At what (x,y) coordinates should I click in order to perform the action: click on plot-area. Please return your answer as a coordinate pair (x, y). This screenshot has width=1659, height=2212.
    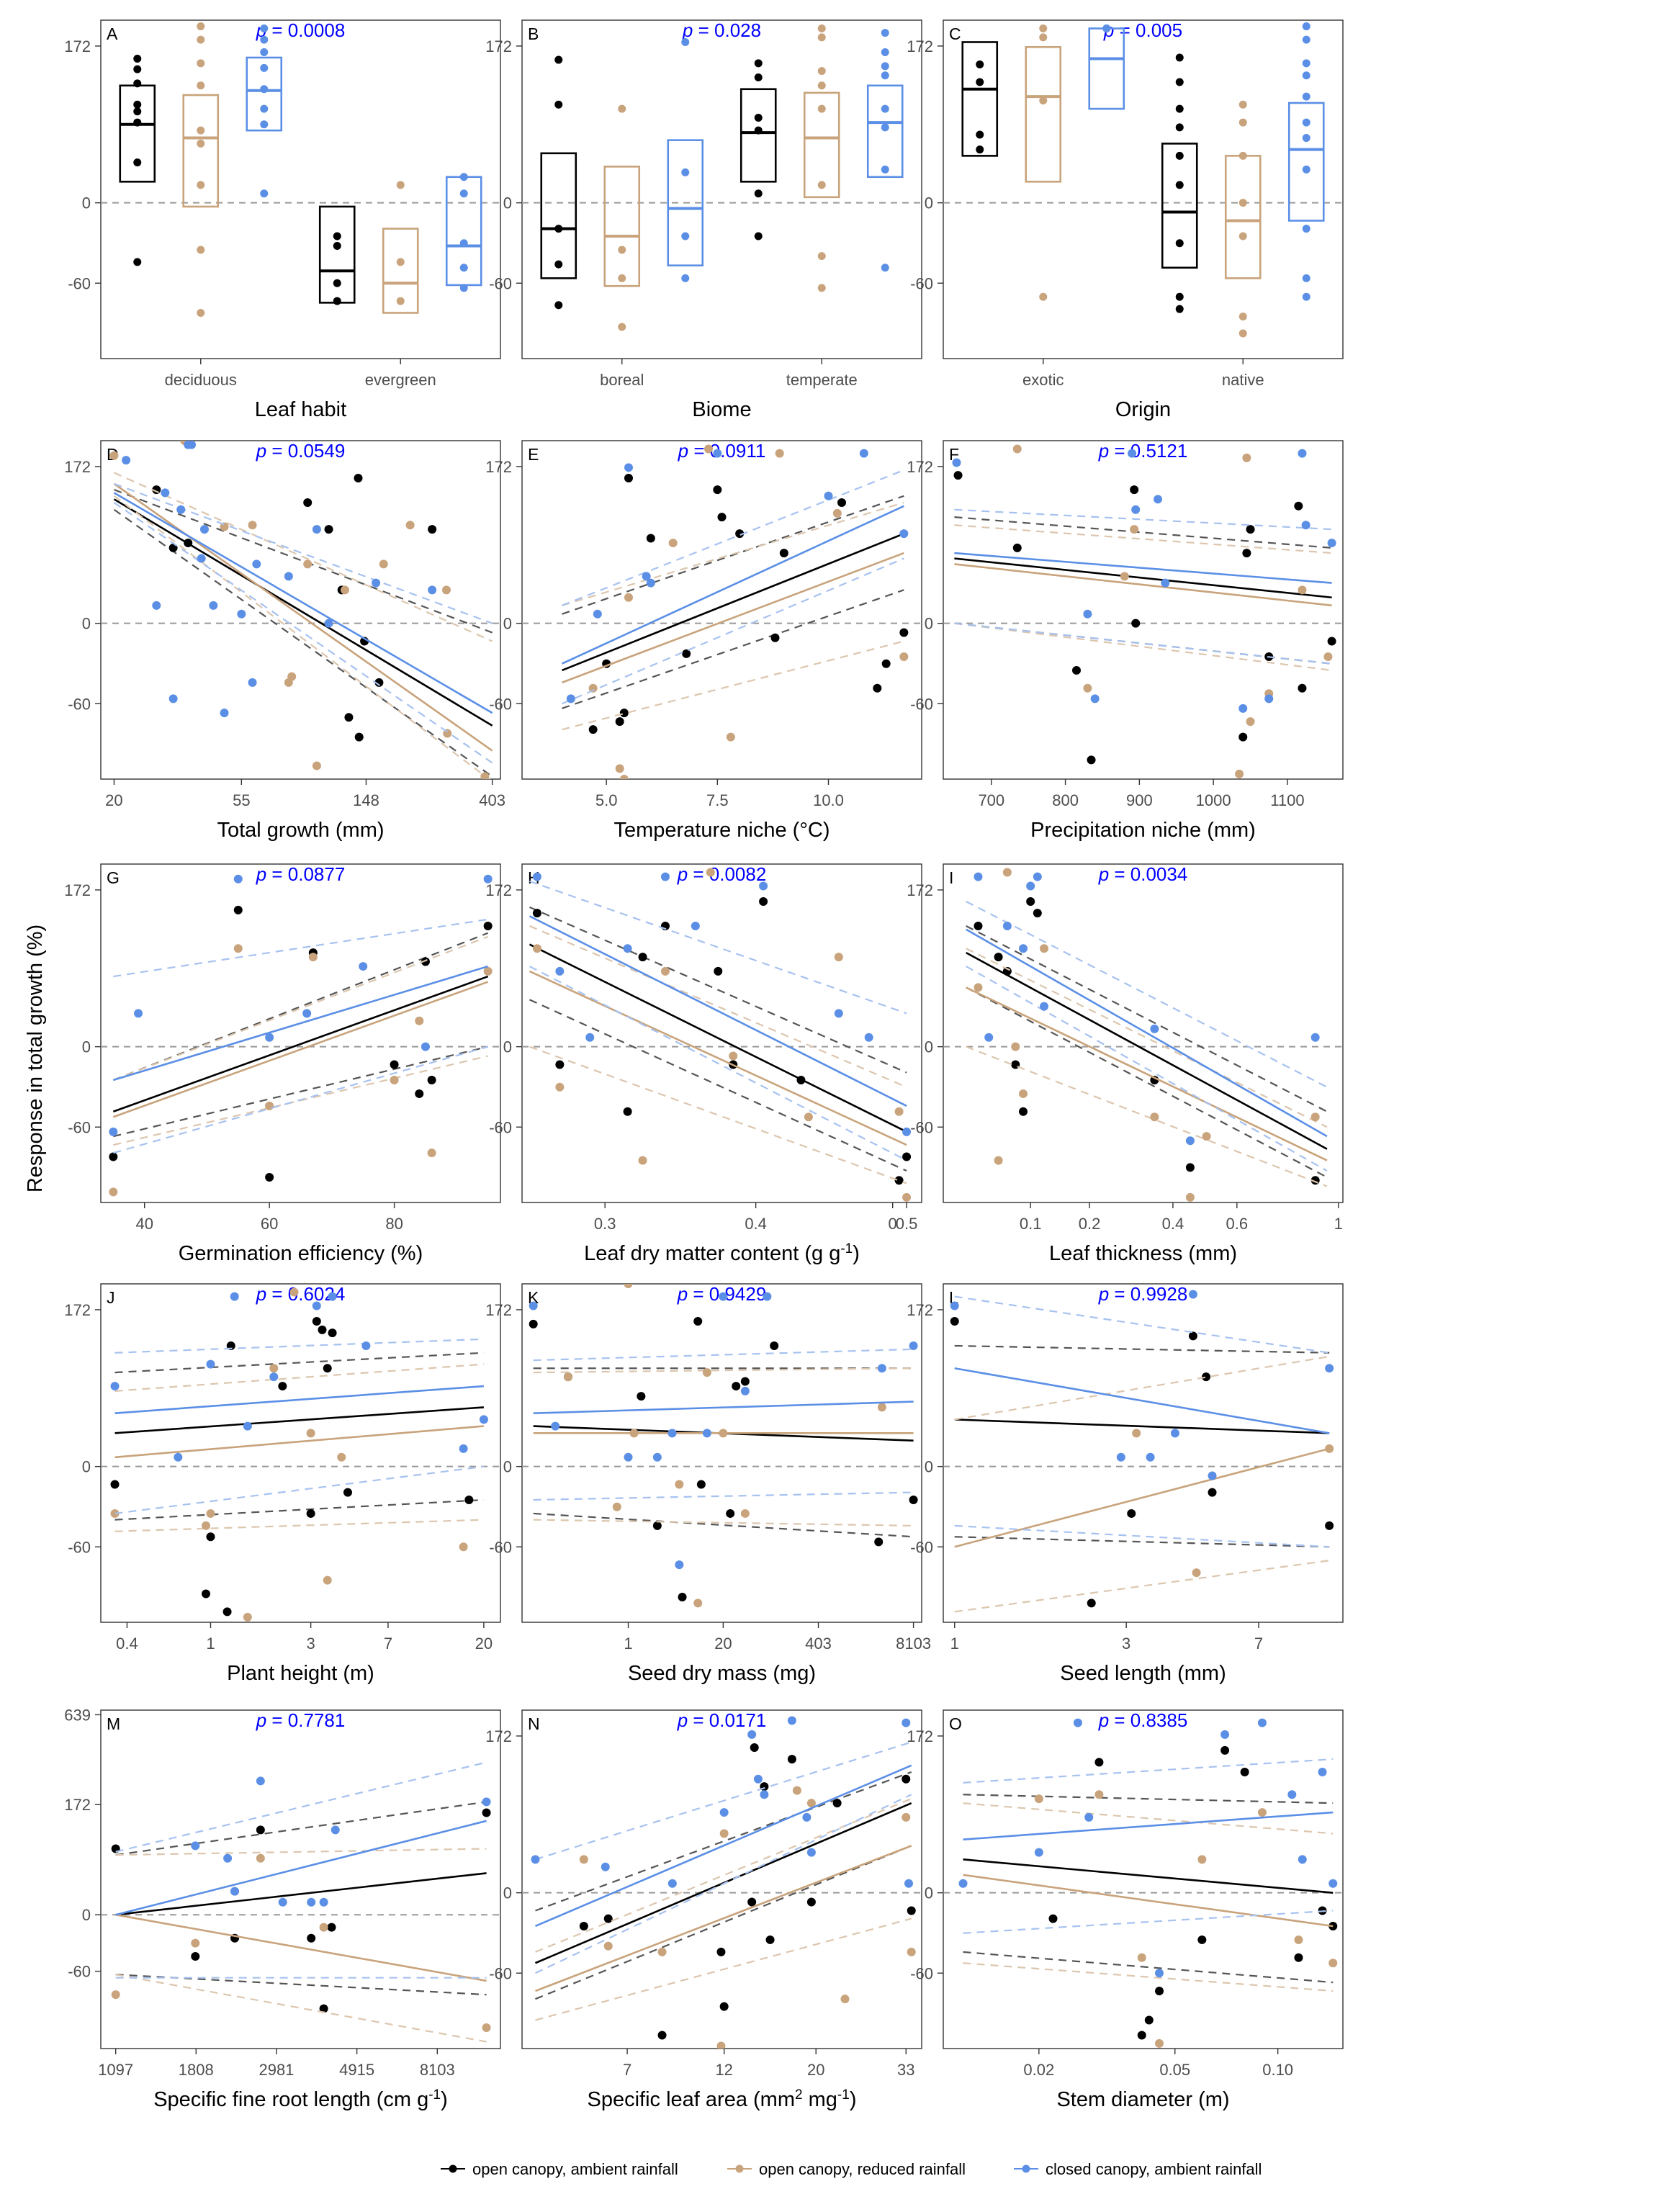
    Looking at the image, I should click on (1147, 1035).